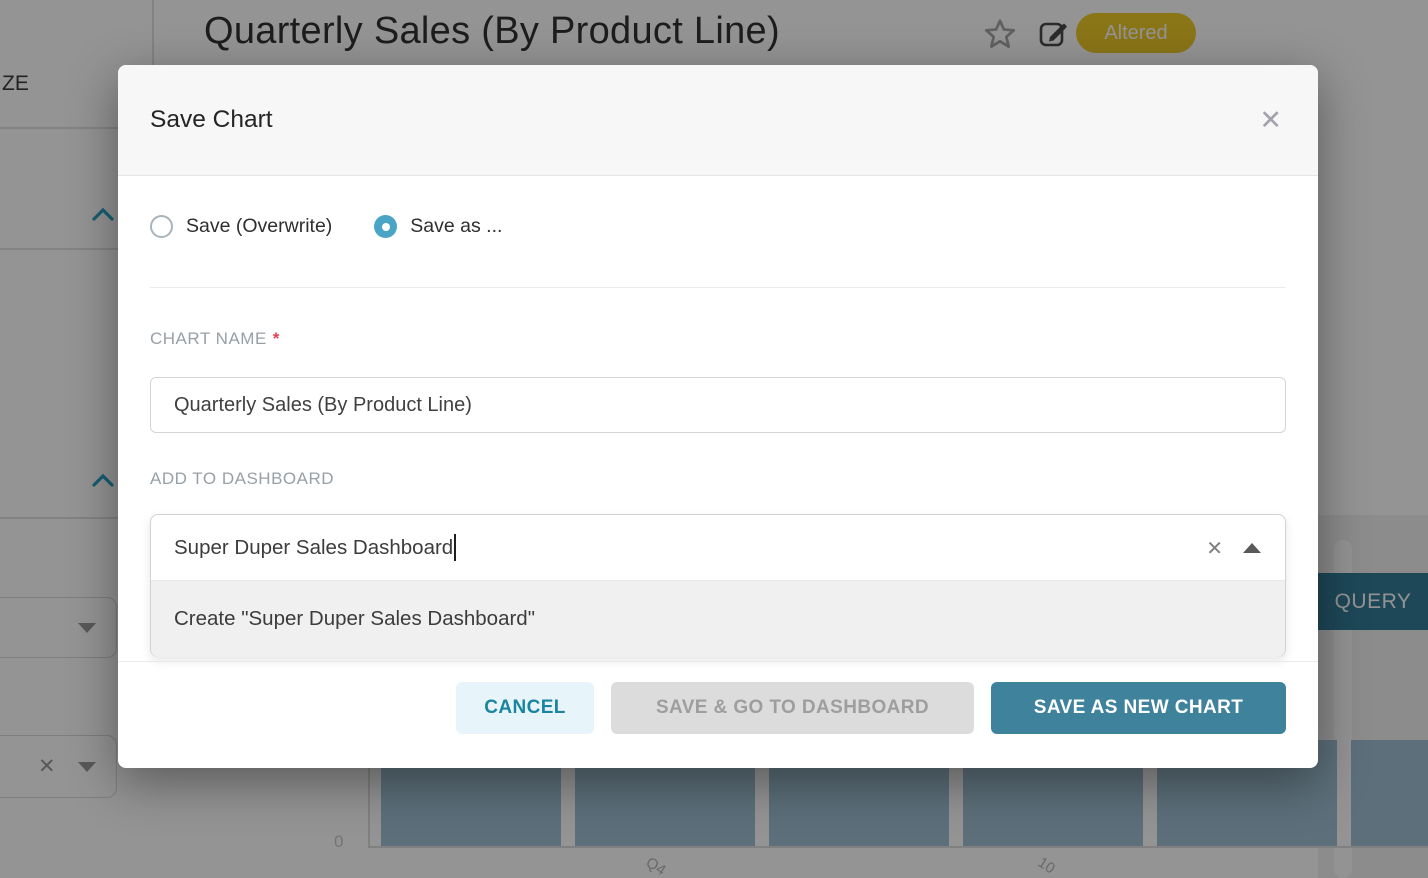 The width and height of the screenshot is (1428, 878). Describe the element at coordinates (58, 627) in the screenshot. I see `control-select` at that location.